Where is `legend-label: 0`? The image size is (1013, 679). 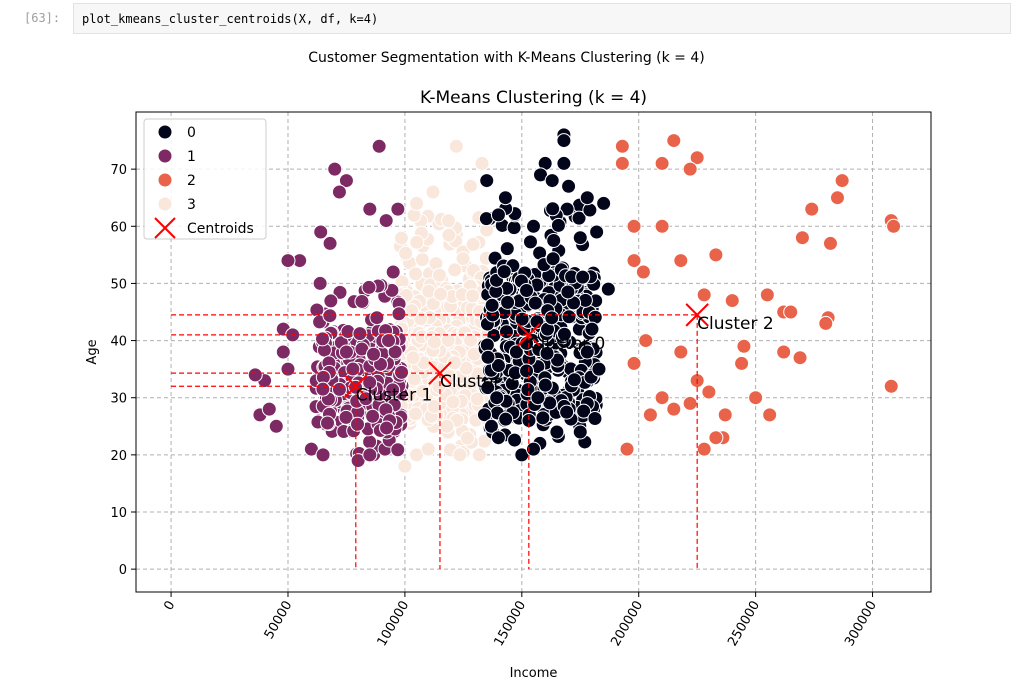 legend-label: 0 is located at coordinates (191, 133).